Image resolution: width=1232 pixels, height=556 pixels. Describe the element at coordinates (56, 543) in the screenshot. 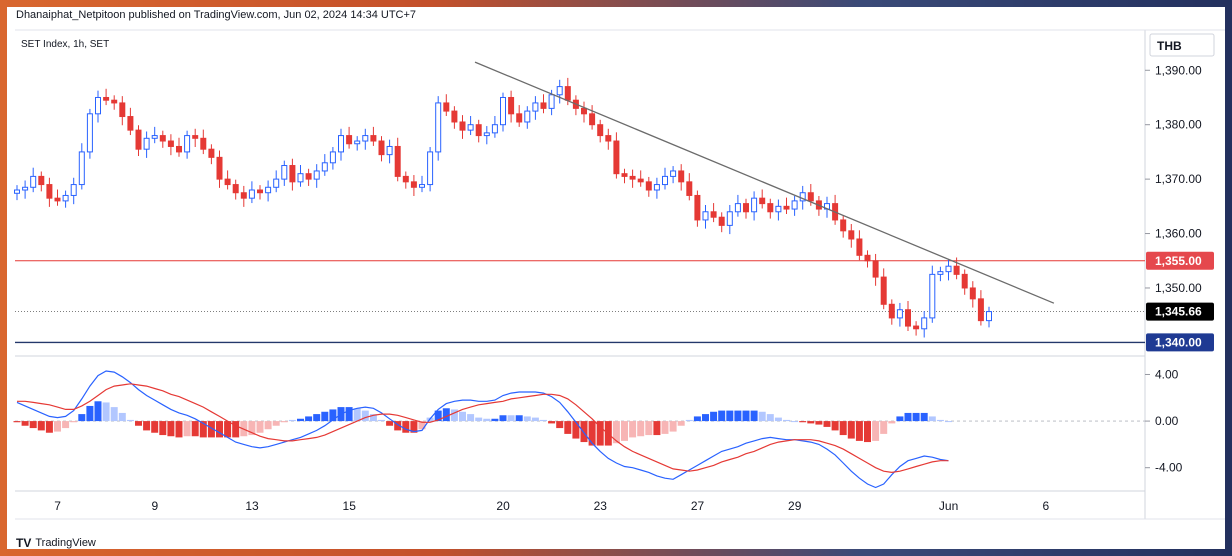

I see `tradingview-footer: TV TradingView` at that location.